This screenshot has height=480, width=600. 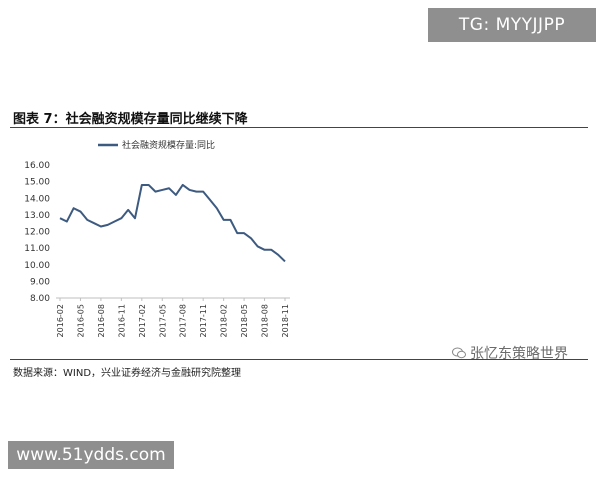 What do you see at coordinates (299, 359) in the screenshot?
I see `source-rule` at bounding box center [299, 359].